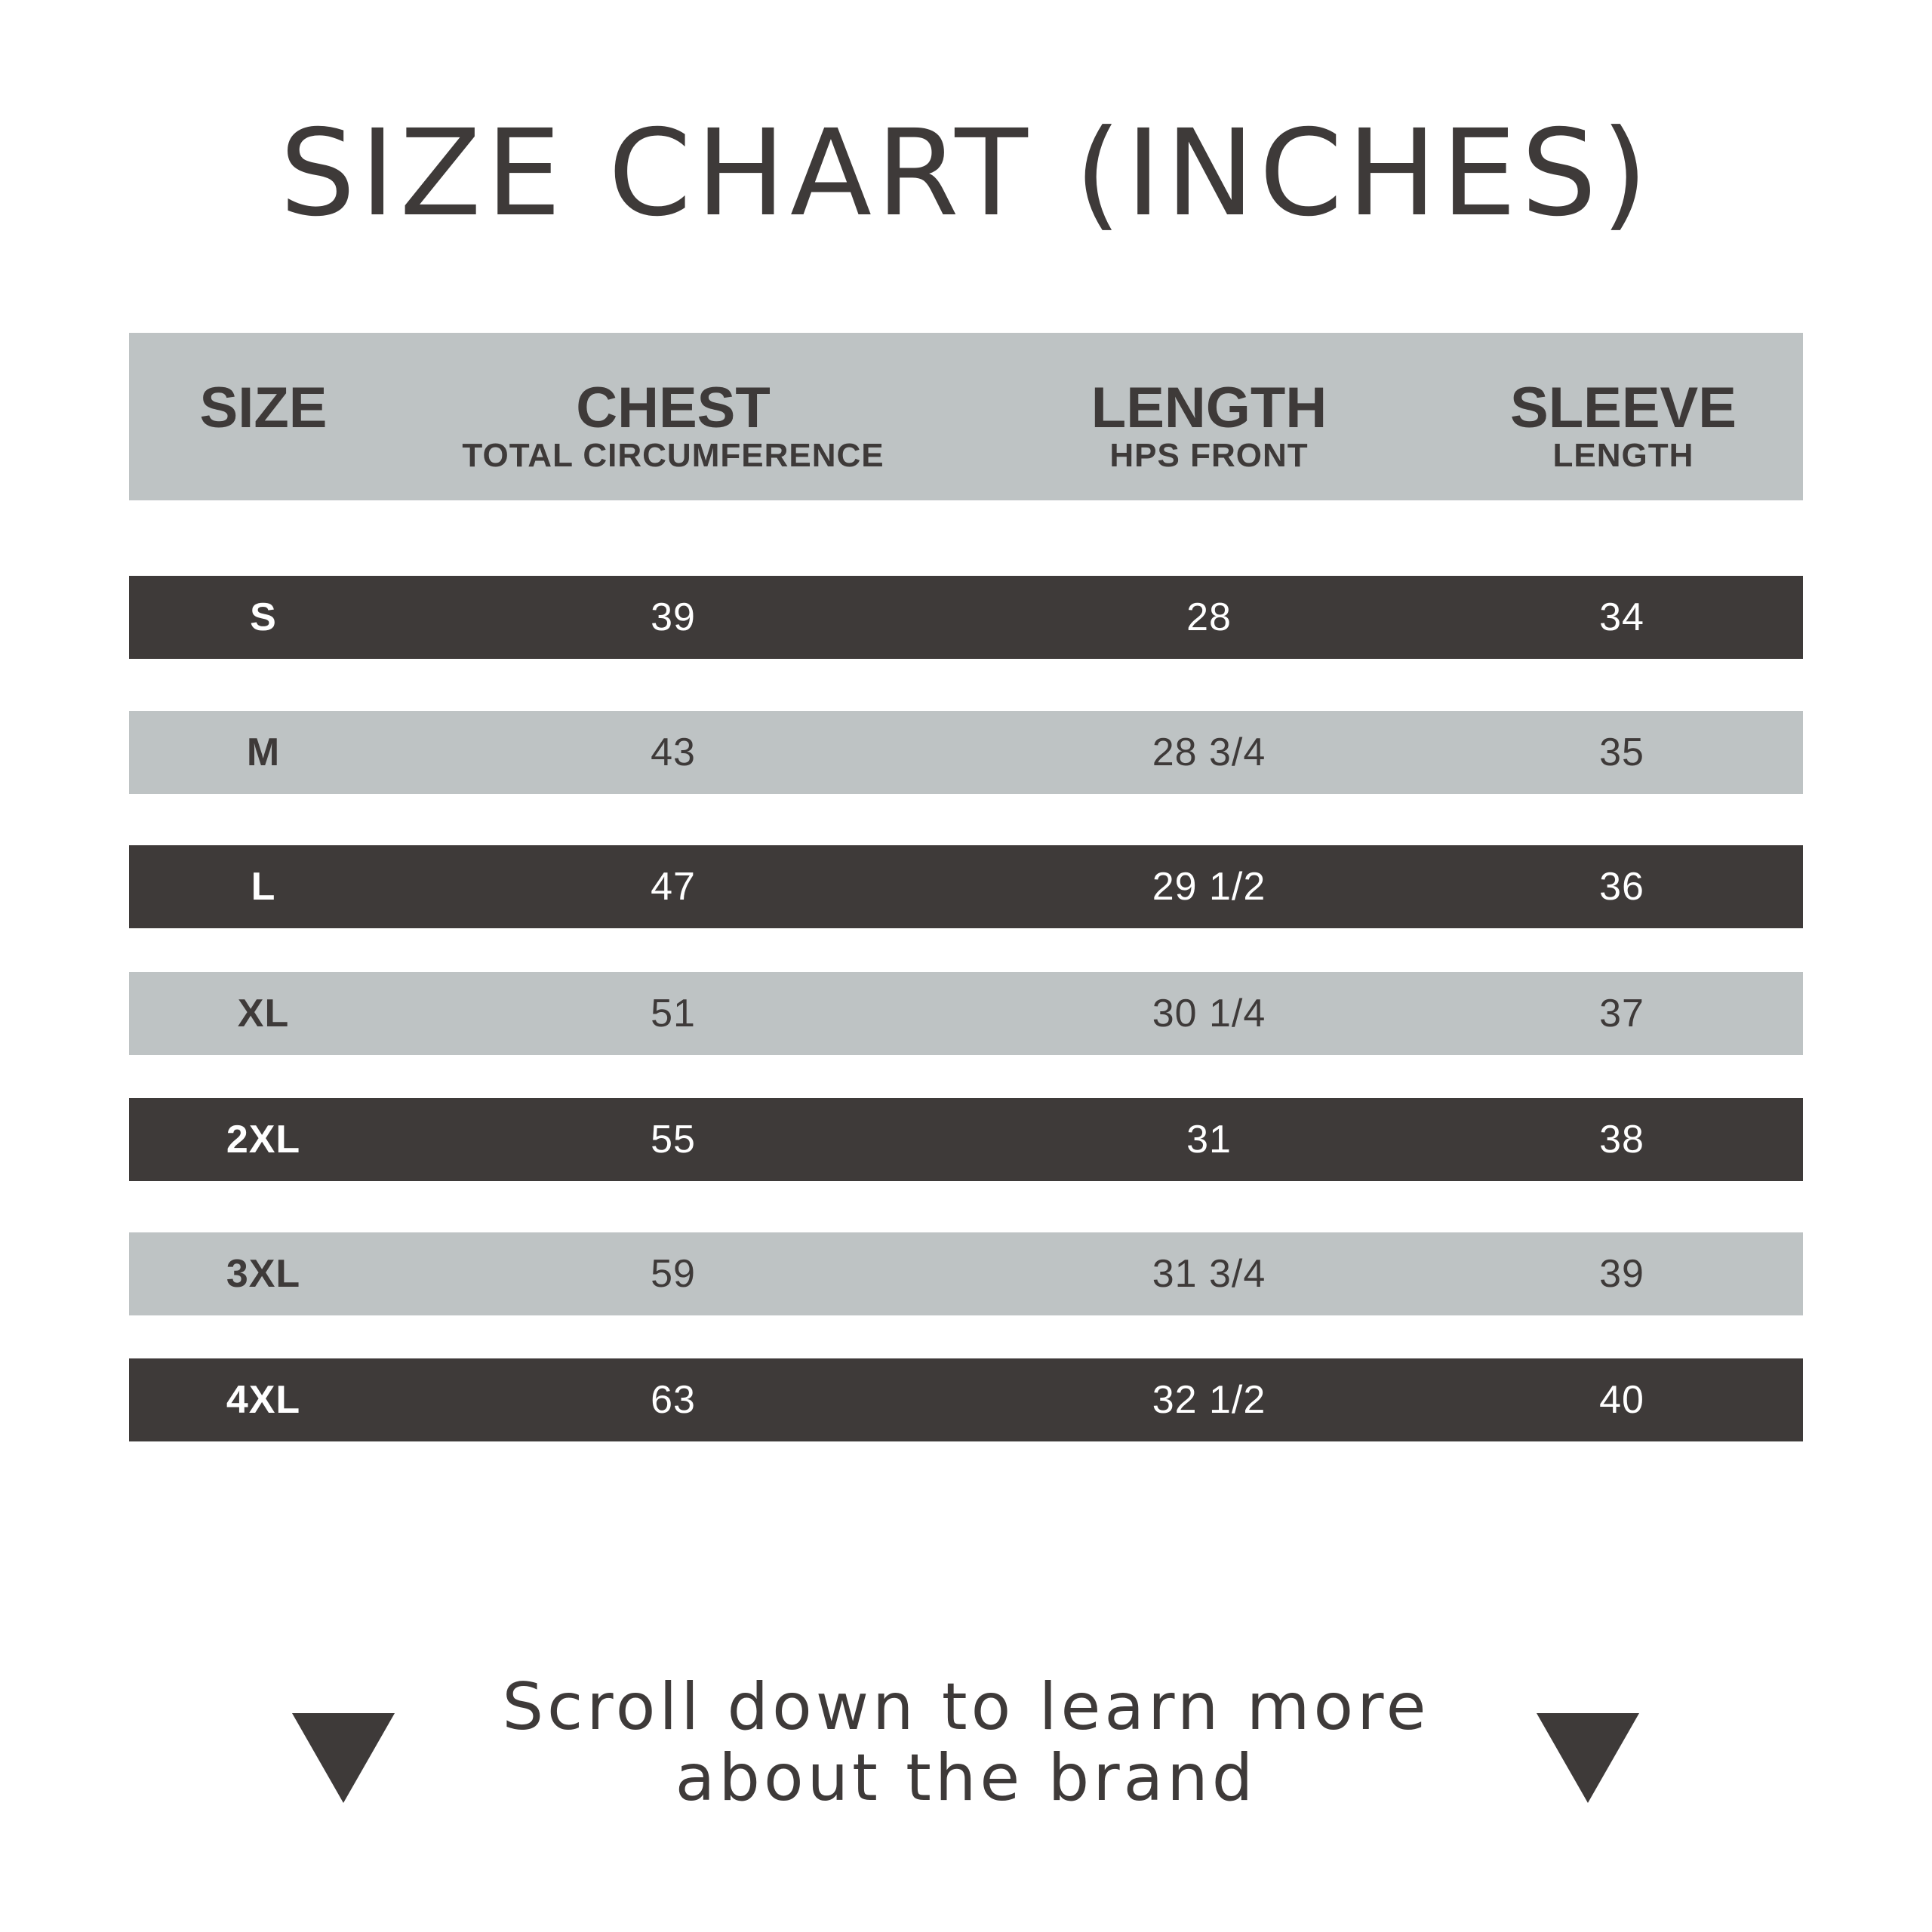  Describe the element at coordinates (1209, 1139) in the screenshot. I see `cell-length: 31` at that location.